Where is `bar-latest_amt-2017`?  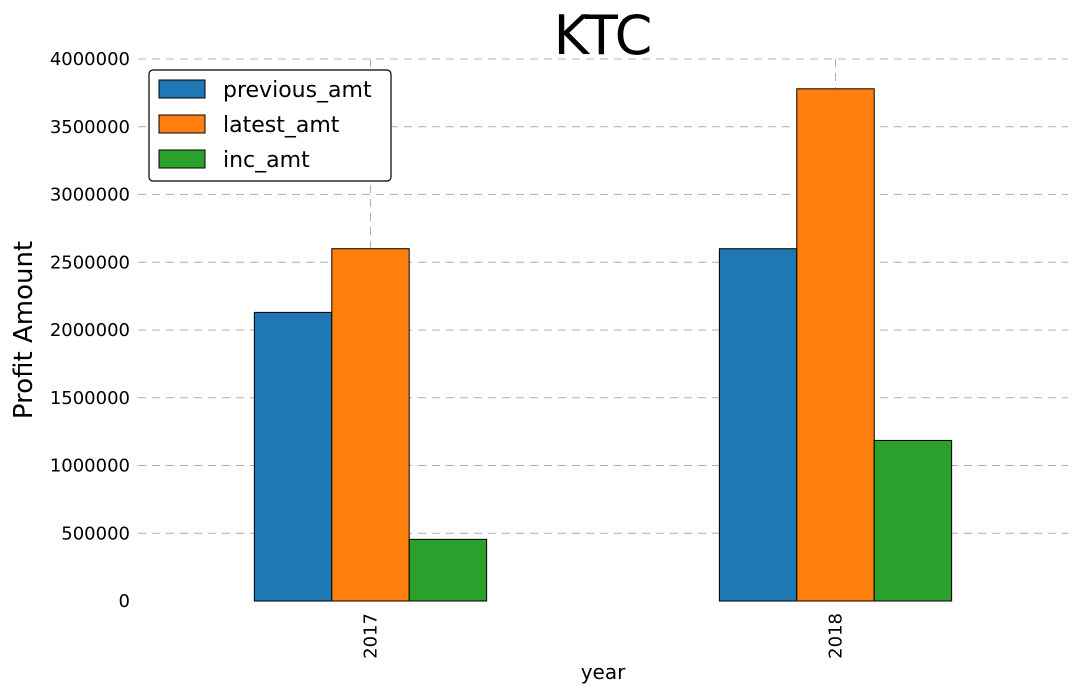
bar-latest_amt-2017 is located at coordinates (370, 425).